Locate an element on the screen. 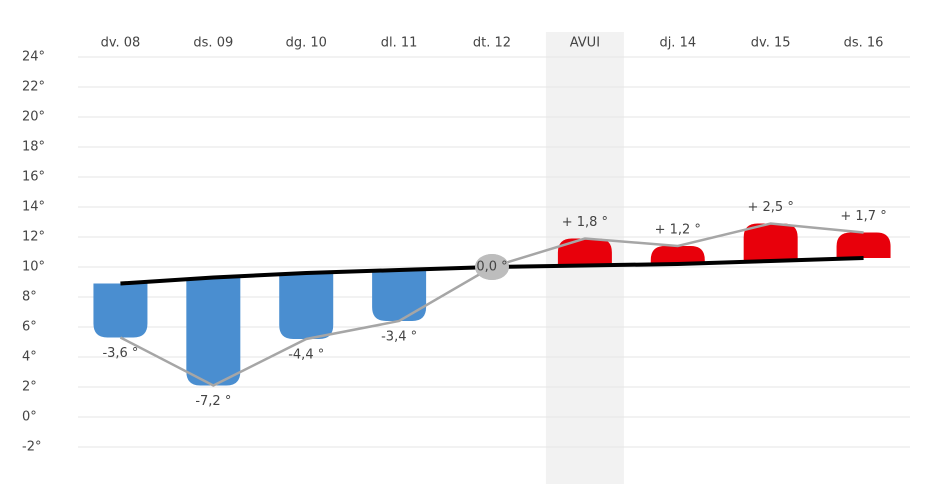 This screenshot has width=939, height=484. value-label: + 2,5 ° is located at coordinates (770, 207).